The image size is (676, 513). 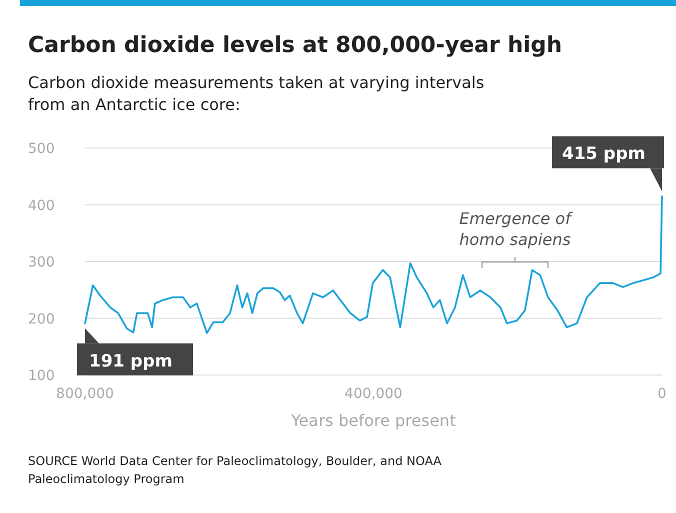 I want to click on x-tick-label: 400,000, so click(x=373, y=394).